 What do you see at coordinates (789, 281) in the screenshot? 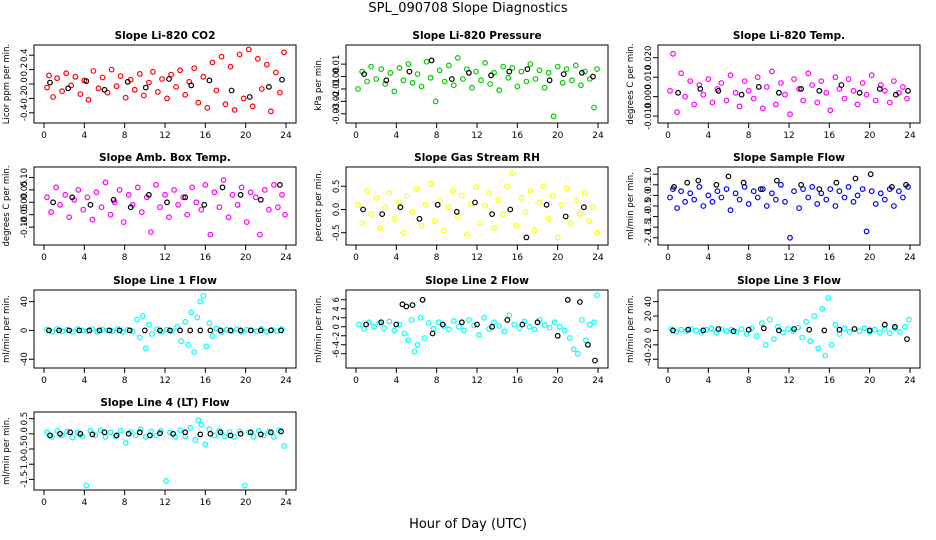
I see `panel-title: Slope Line 3 Flow` at bounding box center [789, 281].